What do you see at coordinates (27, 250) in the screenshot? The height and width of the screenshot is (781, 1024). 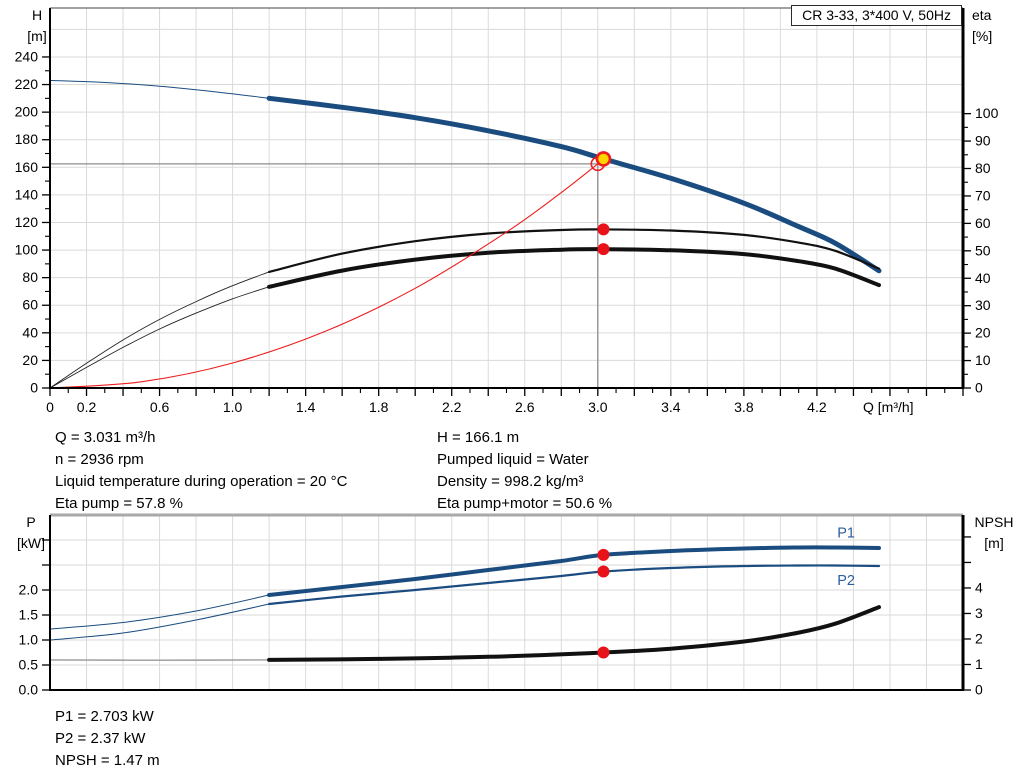 I see `y_left-tick-label: 100` at bounding box center [27, 250].